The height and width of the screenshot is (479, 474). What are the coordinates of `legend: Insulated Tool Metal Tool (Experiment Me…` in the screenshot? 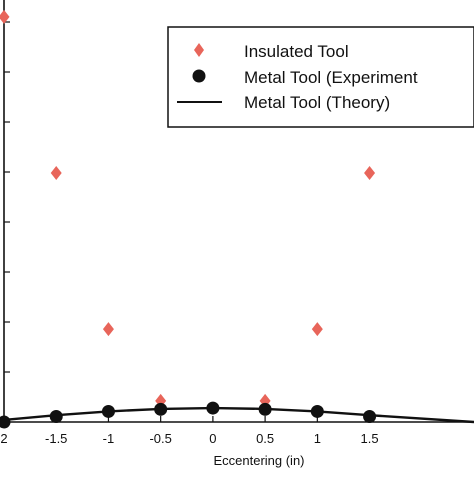 It's located at (320, 77).